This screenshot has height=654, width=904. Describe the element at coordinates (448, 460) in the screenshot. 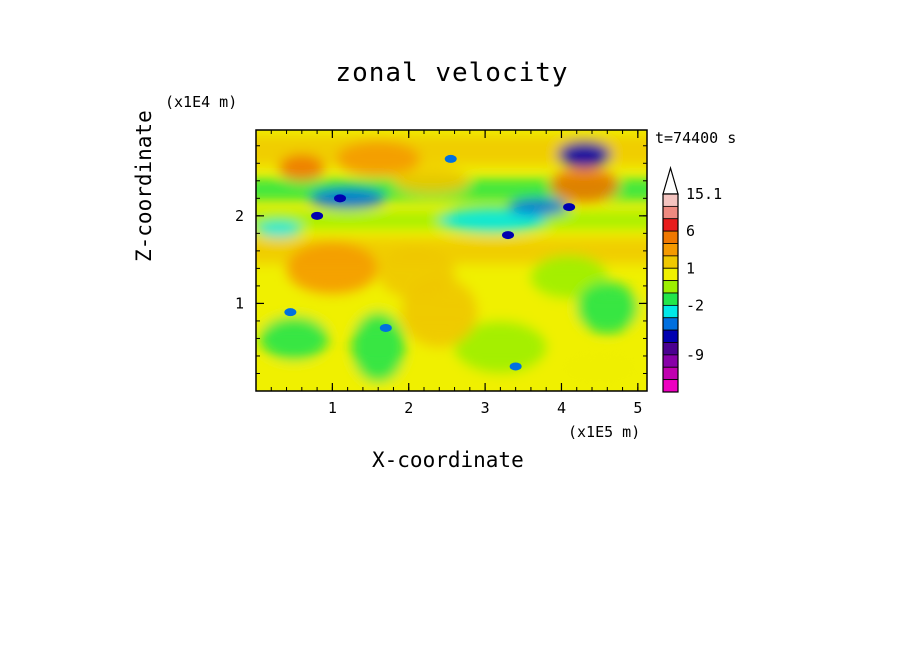

I see `x-axis-label: X-coordinate` at that location.